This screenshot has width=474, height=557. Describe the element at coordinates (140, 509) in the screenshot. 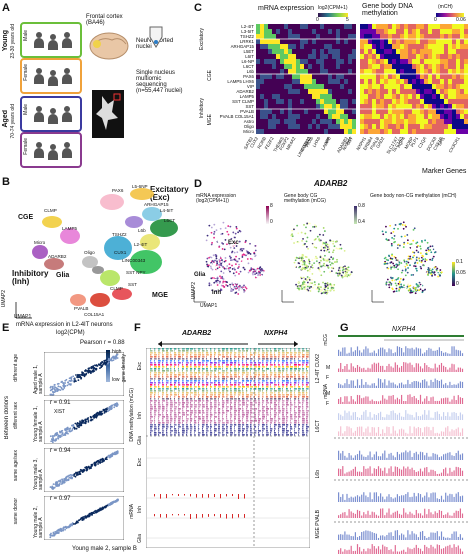

I see `f-inh2-label: Inh` at that location.